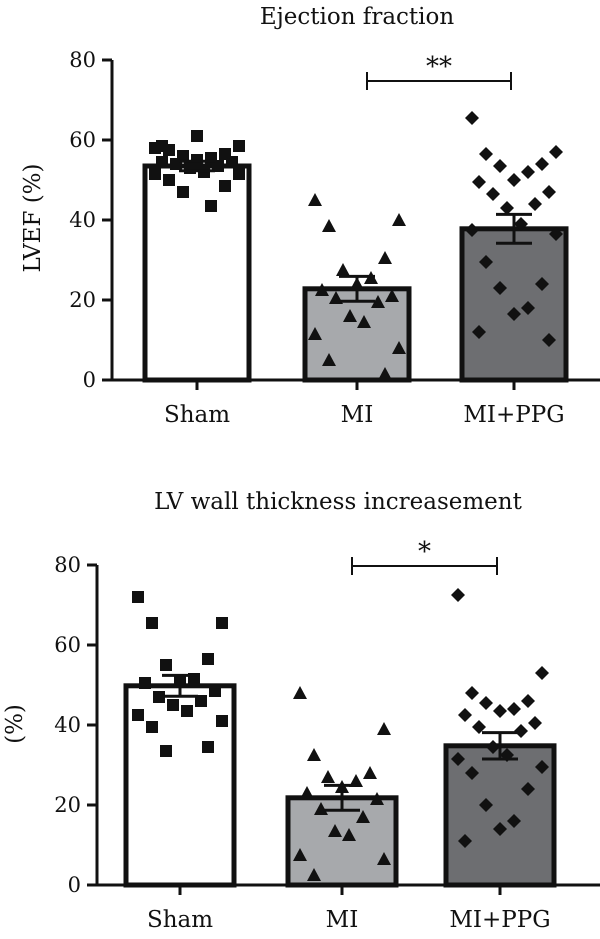 The height and width of the screenshot is (939, 600). I want to click on y-tick-label: 0, so click(74, 885).